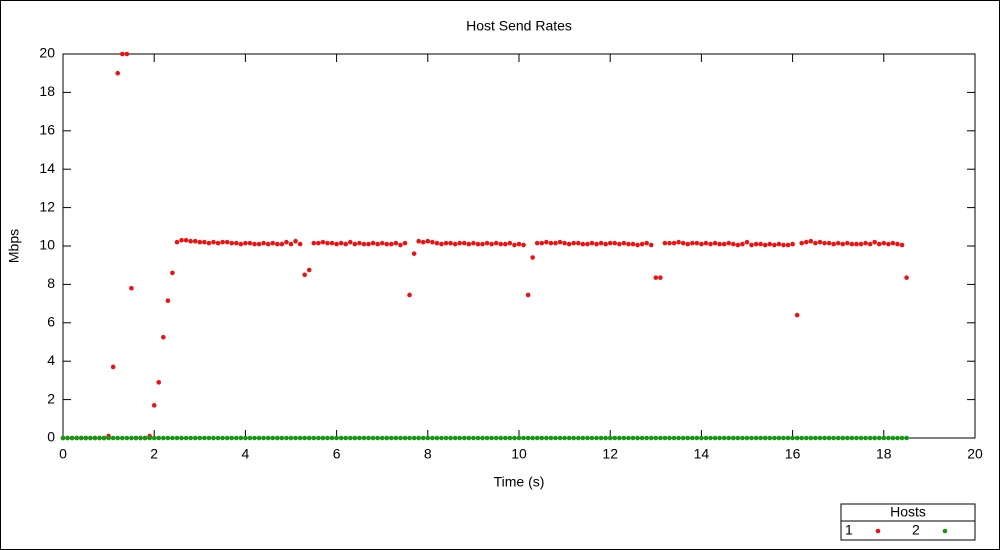 This screenshot has height=550, width=1000. Describe the element at coordinates (14, 246) in the screenshot. I see `y-axis-label: Mbps` at that location.